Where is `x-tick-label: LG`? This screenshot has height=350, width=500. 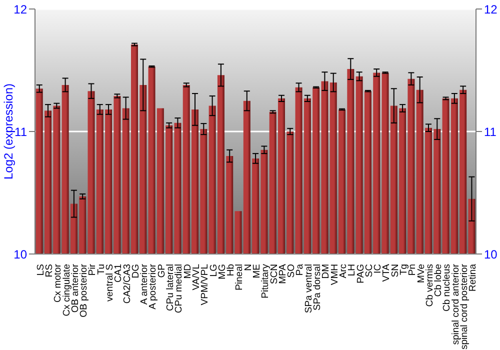
x-tick-label: LG is located at coordinates (214, 270).